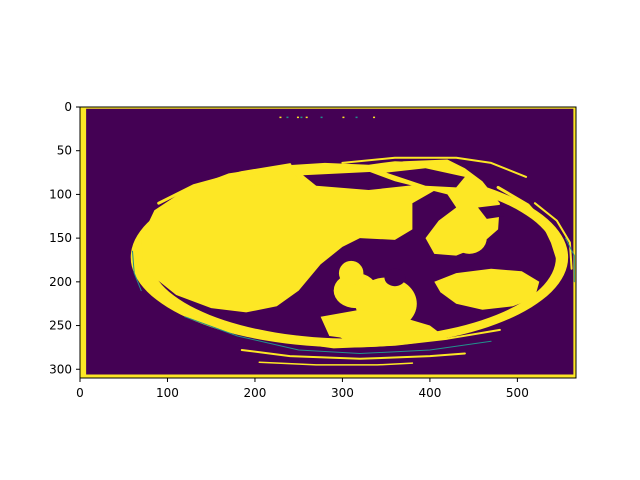  Describe the element at coordinates (60, 326) in the screenshot. I see `y-tick-label: 250` at that location.